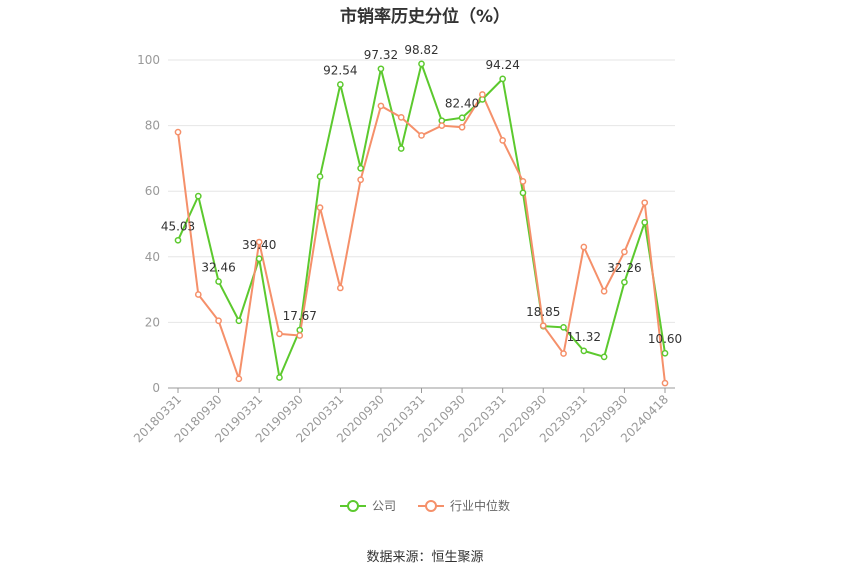 The height and width of the screenshot is (575, 850). What do you see at coordinates (156, 388) in the screenshot?
I see `y-tick-label: 0` at bounding box center [156, 388].